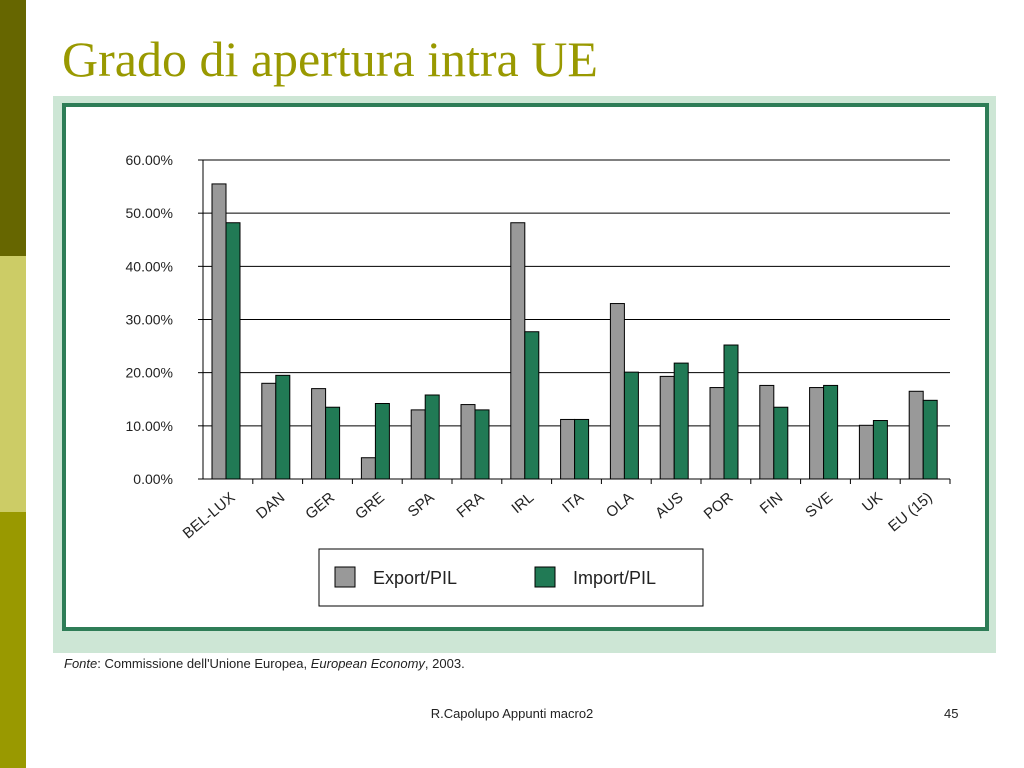  Describe the element at coordinates (951, 713) in the screenshot. I see `page-number: 45` at that location.